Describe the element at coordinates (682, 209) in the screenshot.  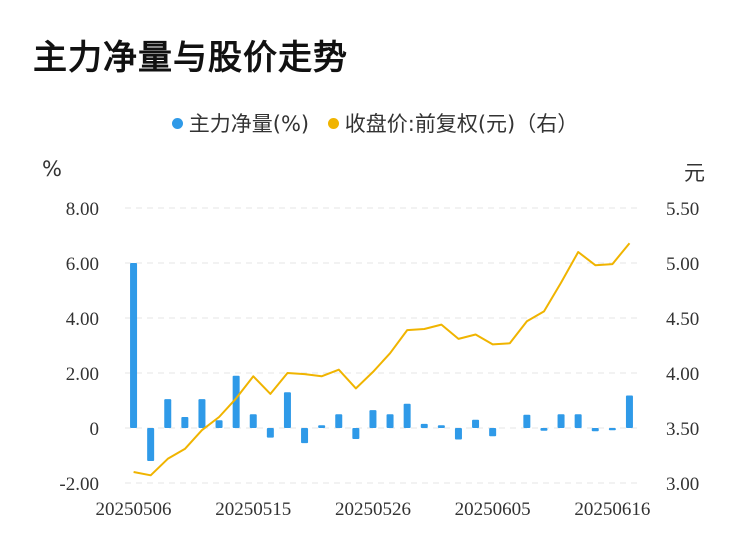
I see `right-tick-label: 5.50` at that location.